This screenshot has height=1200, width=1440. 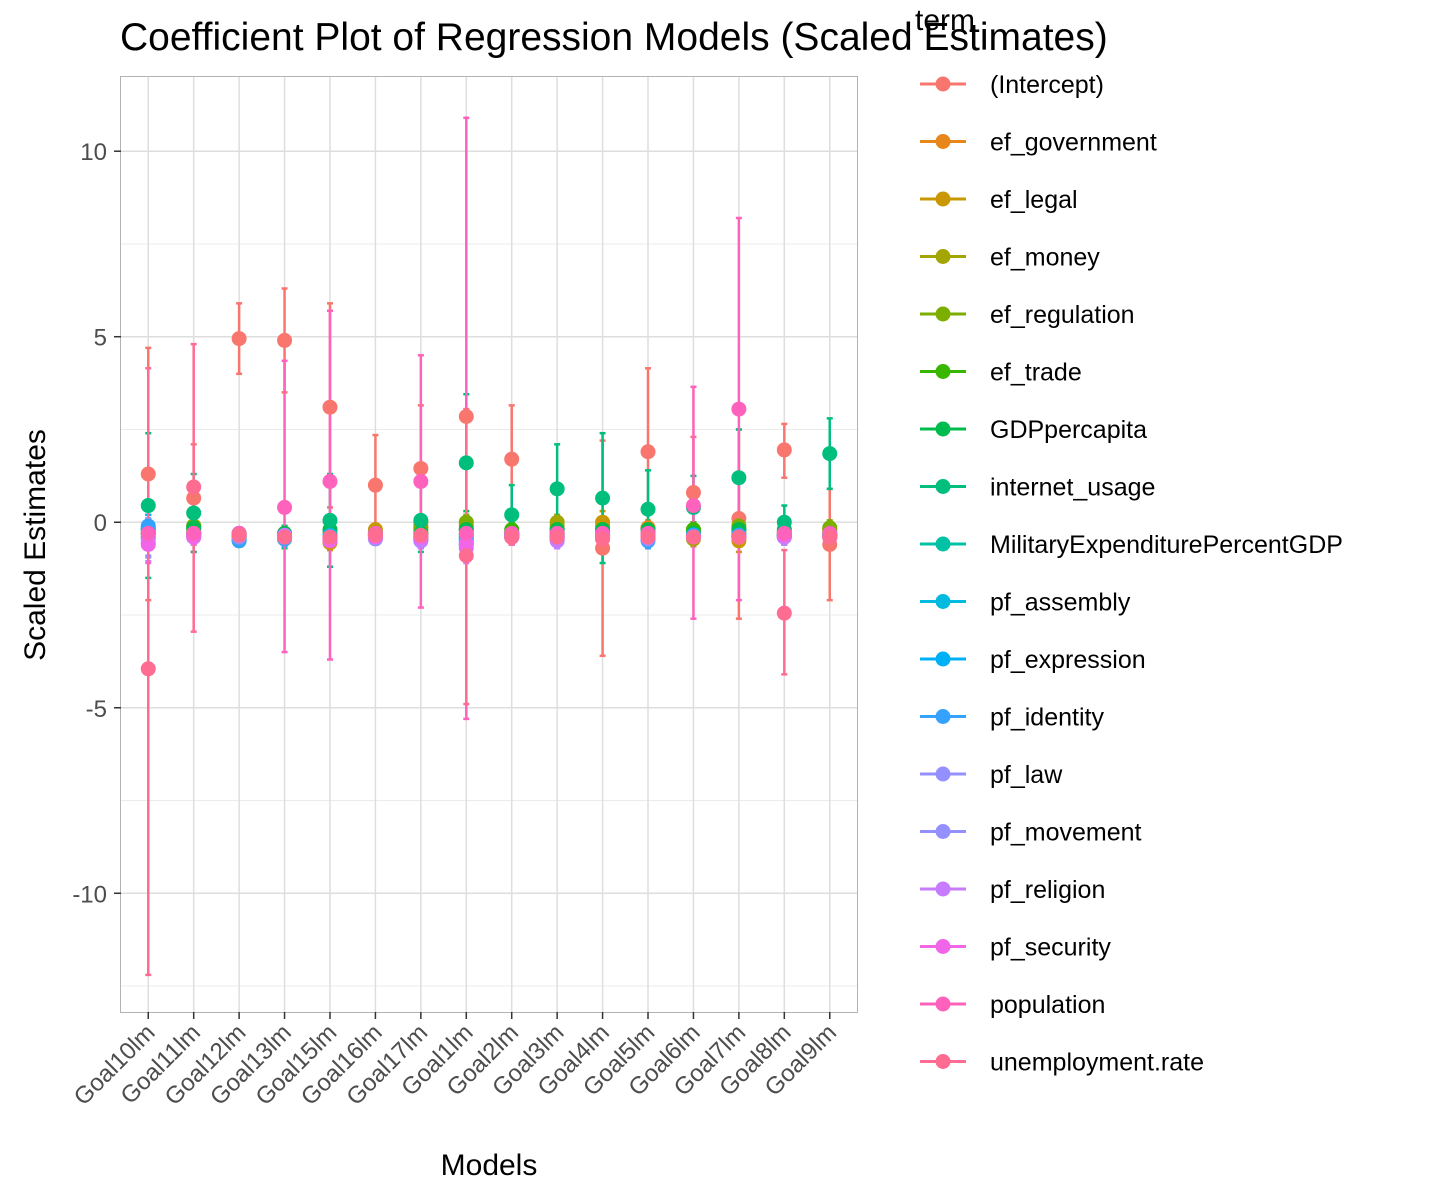 I want to click on legend-item: ef_legal, so click(x=999, y=200).